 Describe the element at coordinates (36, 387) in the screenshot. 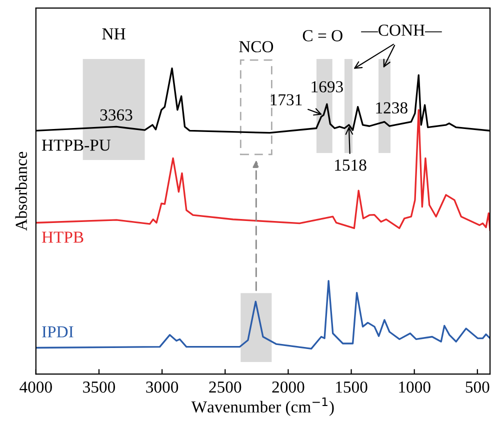

I see `x-tick-label: 4000` at that location.